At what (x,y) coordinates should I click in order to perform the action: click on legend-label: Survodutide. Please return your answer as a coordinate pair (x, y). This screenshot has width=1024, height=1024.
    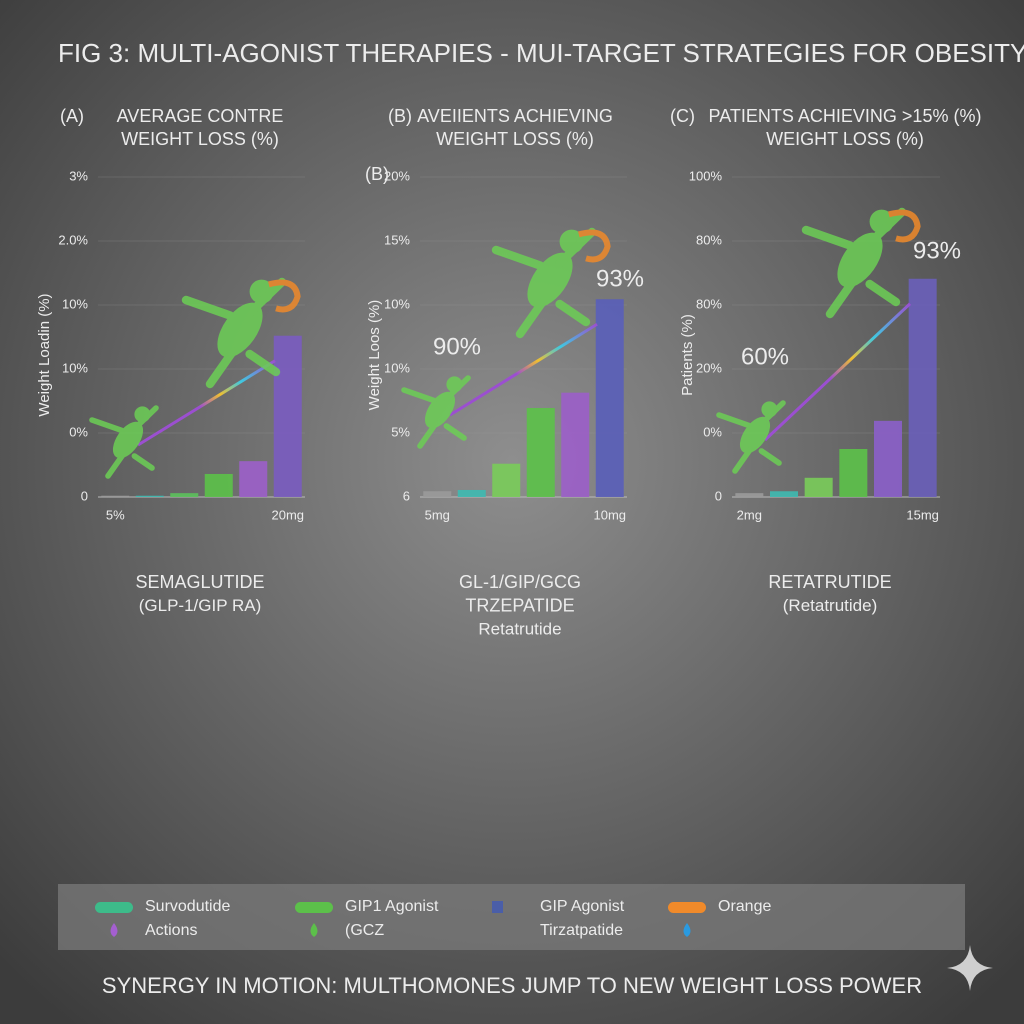
    Looking at the image, I should click on (187, 906).